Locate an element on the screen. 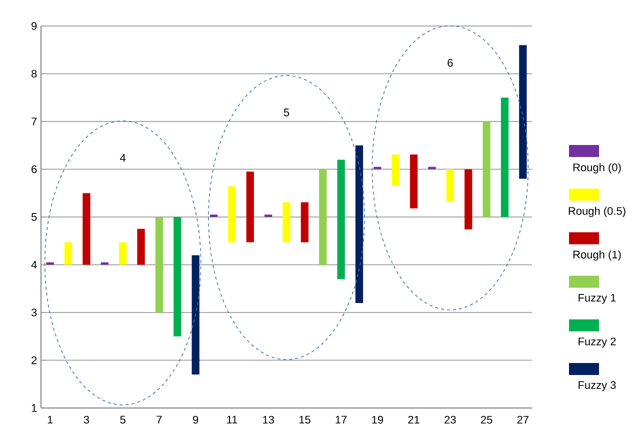 The width and height of the screenshot is (632, 442). y-tick-label: 5 is located at coordinates (34, 217).